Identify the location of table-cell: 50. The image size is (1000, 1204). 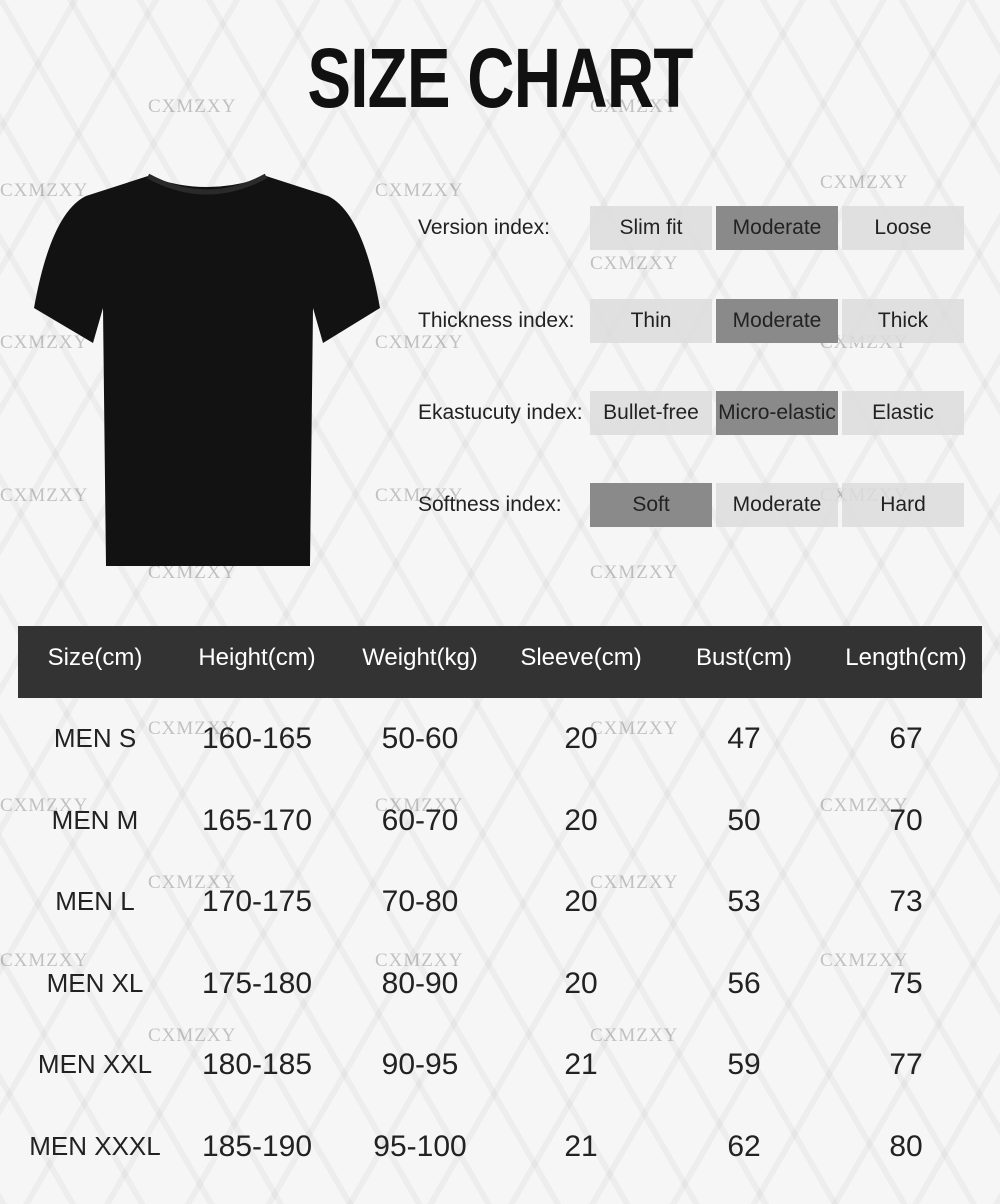
(744, 820).